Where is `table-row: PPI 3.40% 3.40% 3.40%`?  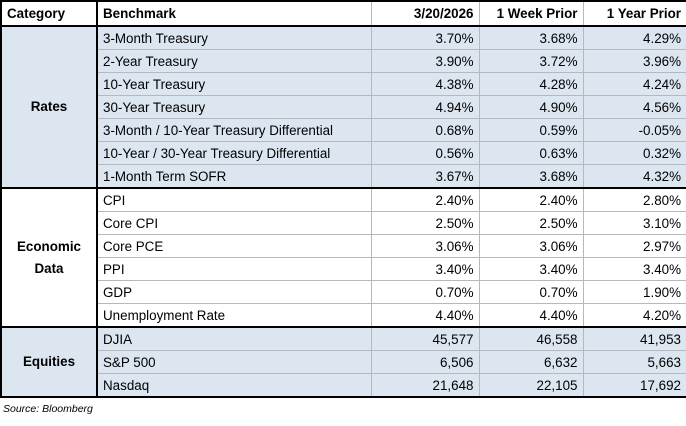 table-row: PPI 3.40% 3.40% 3.40% is located at coordinates (343, 269).